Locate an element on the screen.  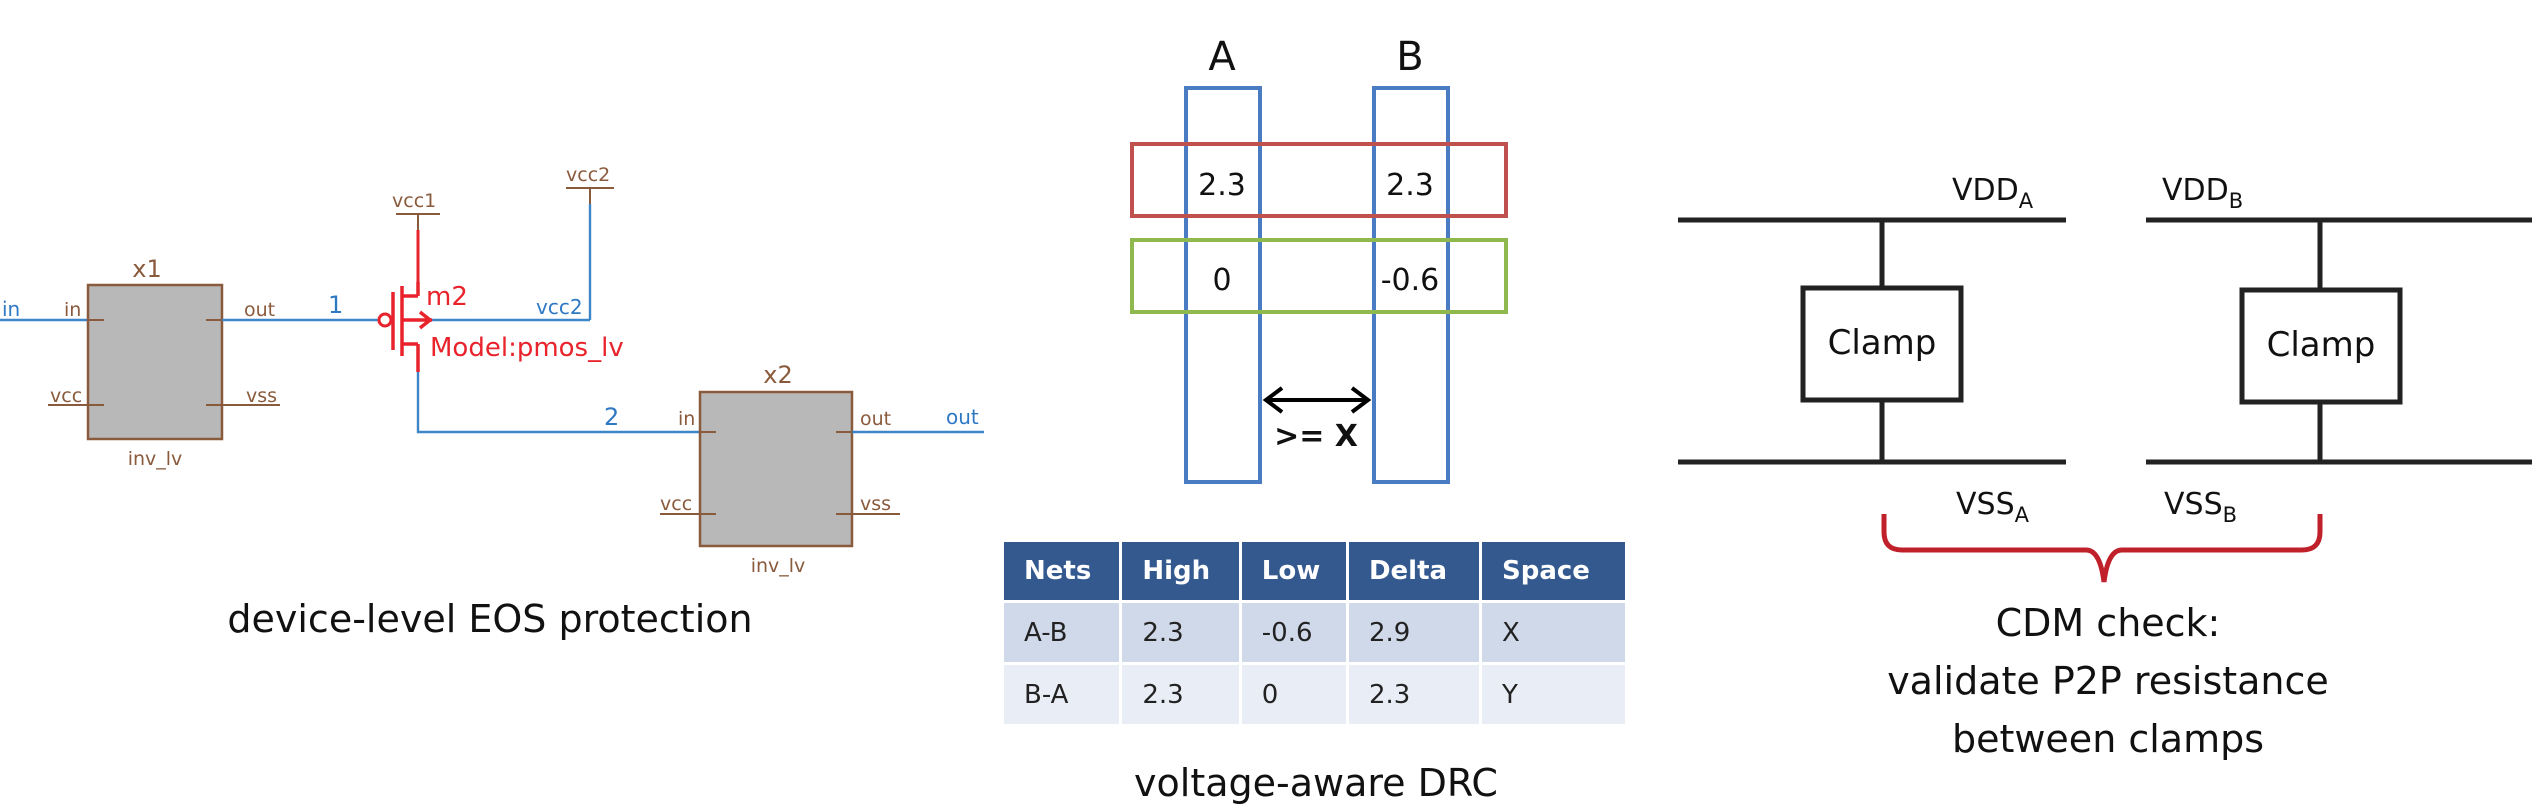
header-space: Space is located at coordinates (1554, 572).